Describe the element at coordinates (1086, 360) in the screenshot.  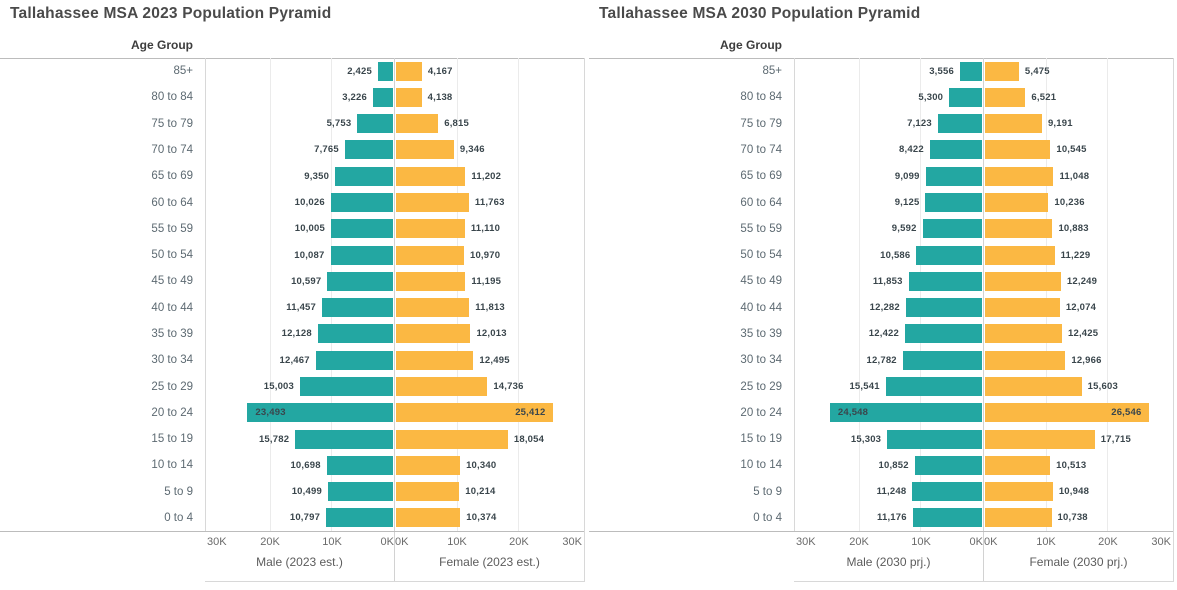
I see `female-value-label: 12,966` at that location.